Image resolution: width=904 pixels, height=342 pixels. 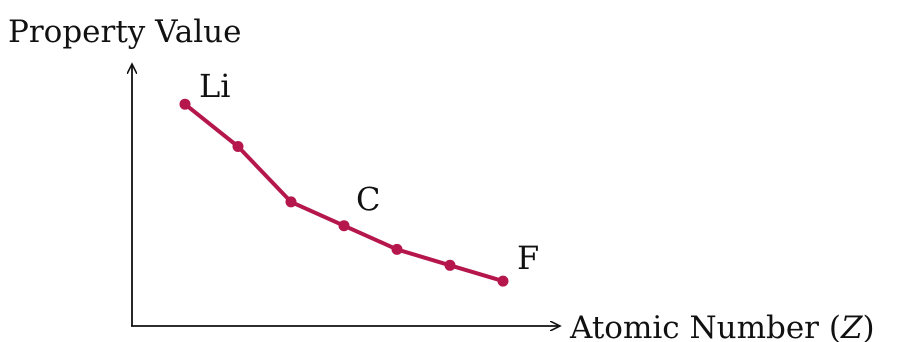 I want to click on x-axis-title-close: ), so click(x=868, y=326).